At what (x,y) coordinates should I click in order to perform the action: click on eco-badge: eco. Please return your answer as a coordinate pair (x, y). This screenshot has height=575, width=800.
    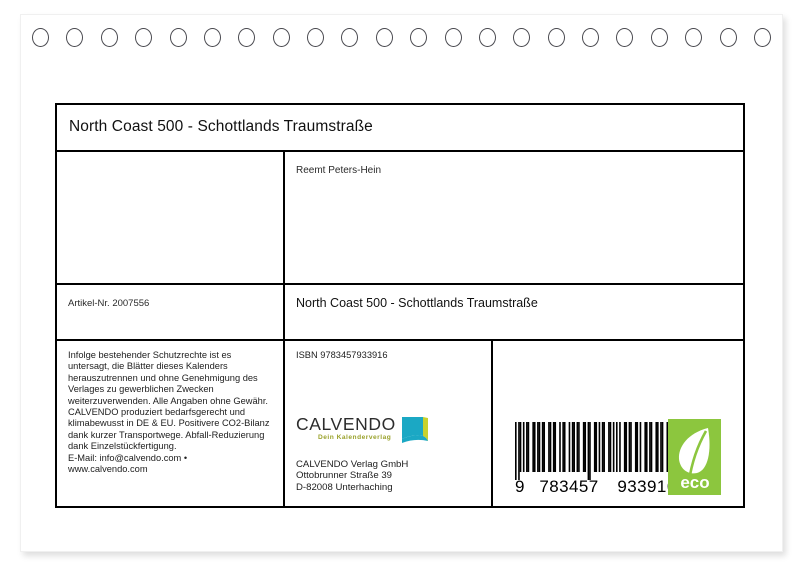
    Looking at the image, I should click on (694, 457).